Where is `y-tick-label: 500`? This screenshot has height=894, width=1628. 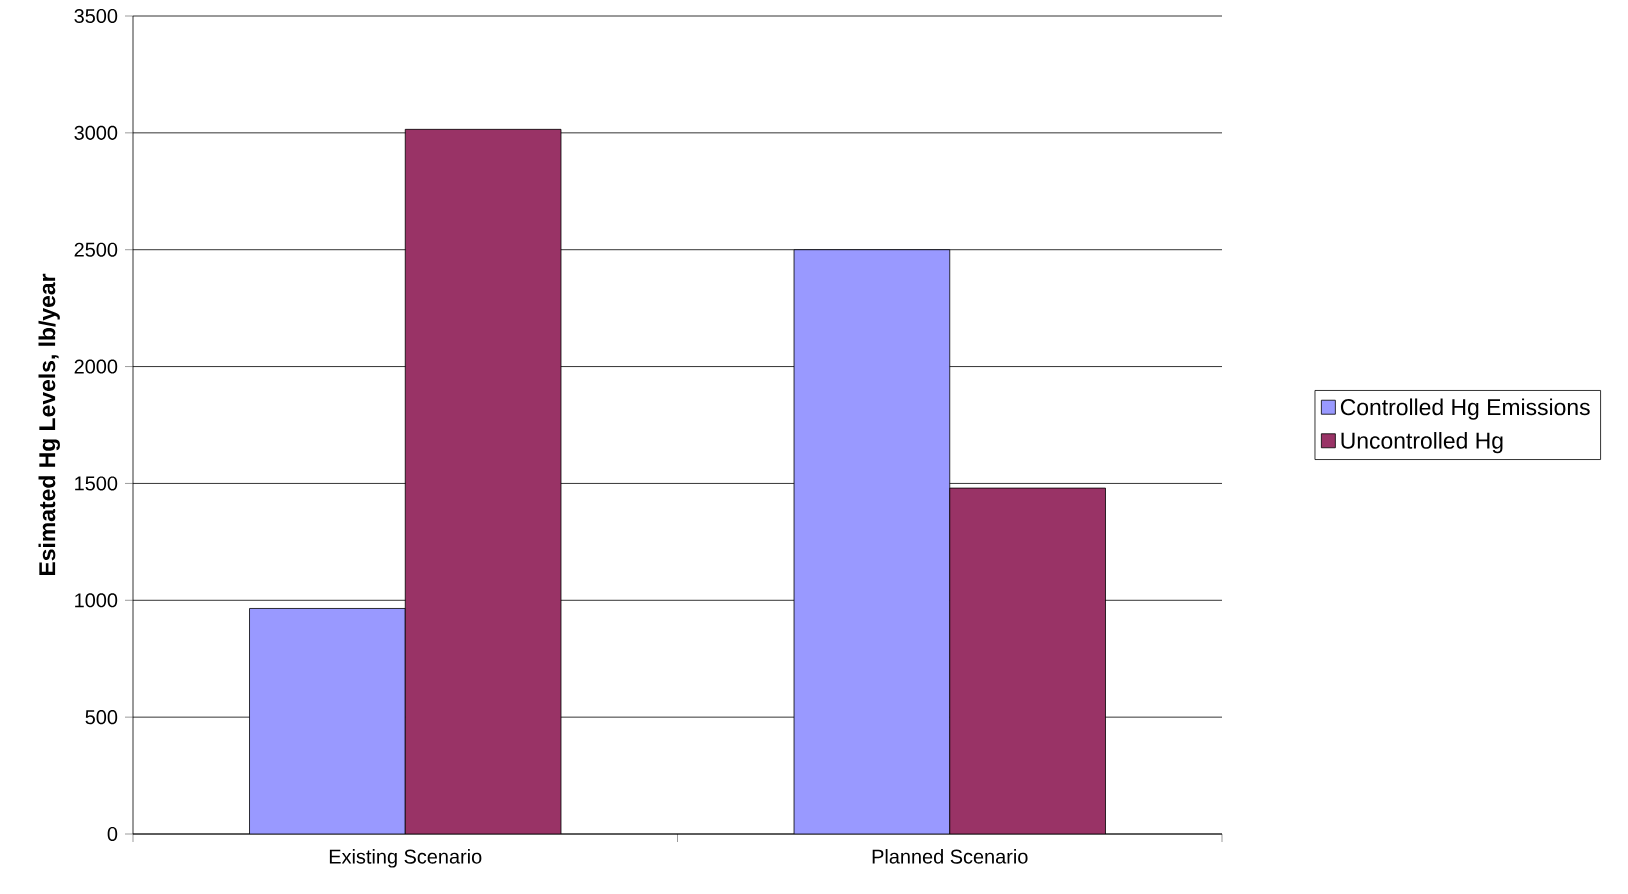 y-tick-label: 500 is located at coordinates (101, 717).